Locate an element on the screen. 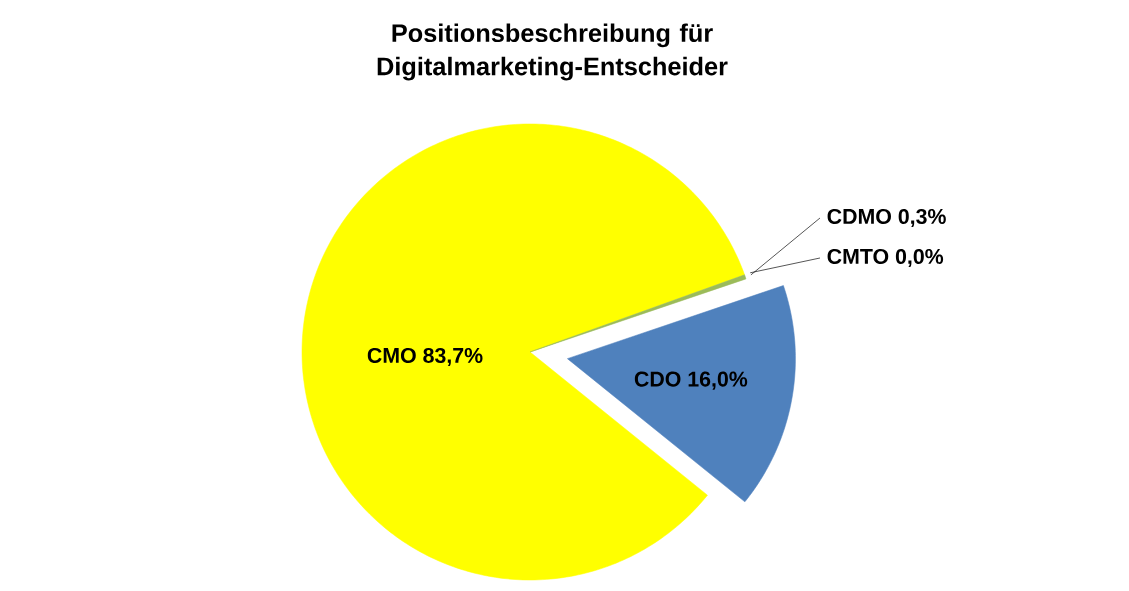 The height and width of the screenshot is (591, 1129). data-label: 16,0% is located at coordinates (718, 380).